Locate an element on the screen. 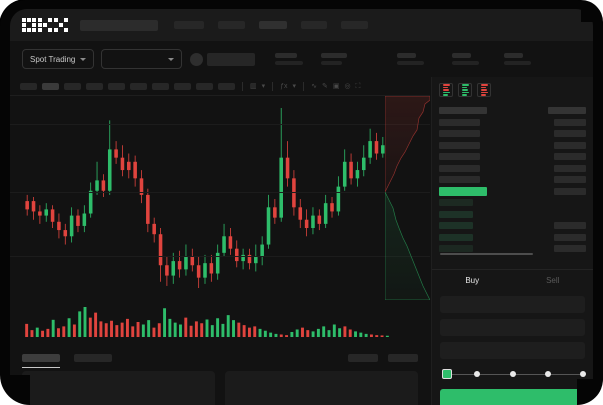 Image resolution: width=603 pixels, height=405 pixels. order-total-input is located at coordinates (512, 350).